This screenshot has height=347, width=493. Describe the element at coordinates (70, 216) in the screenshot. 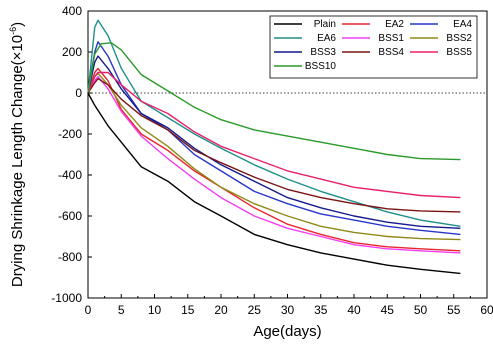

I see `y-tick-label: -600` at that location.